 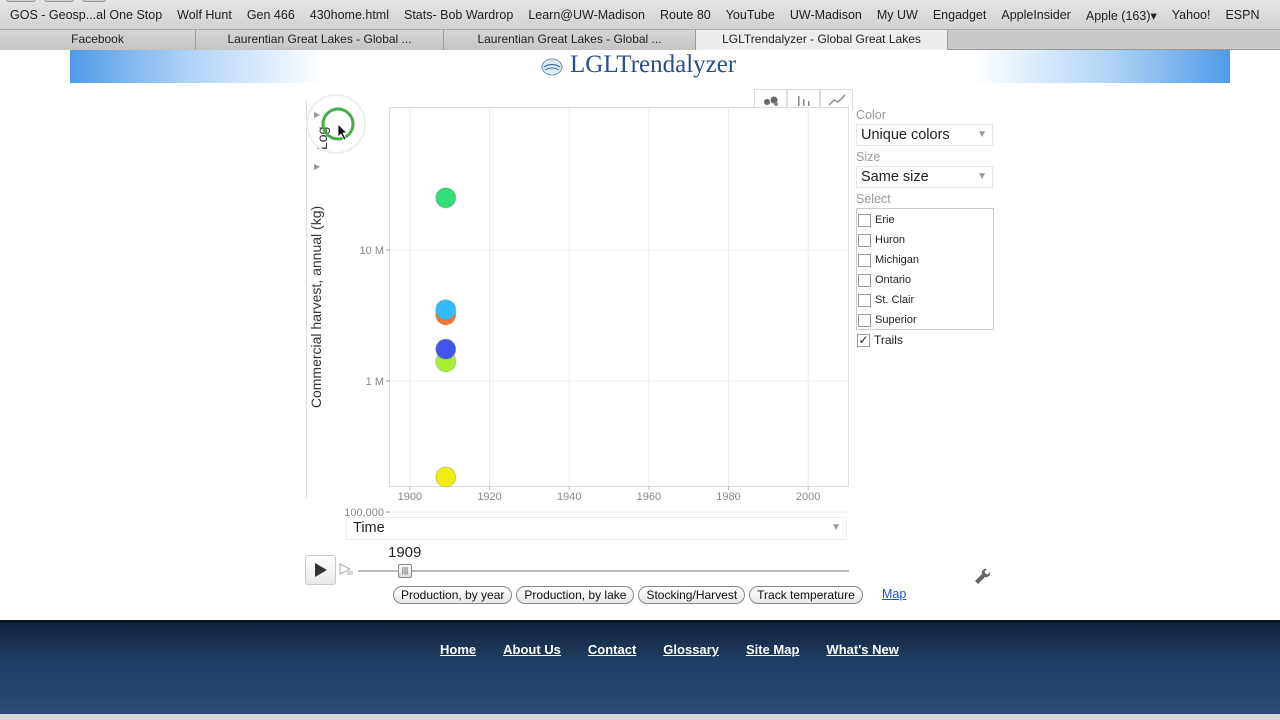 I want to click on y-tick-label: 10 M, so click(x=372, y=251).